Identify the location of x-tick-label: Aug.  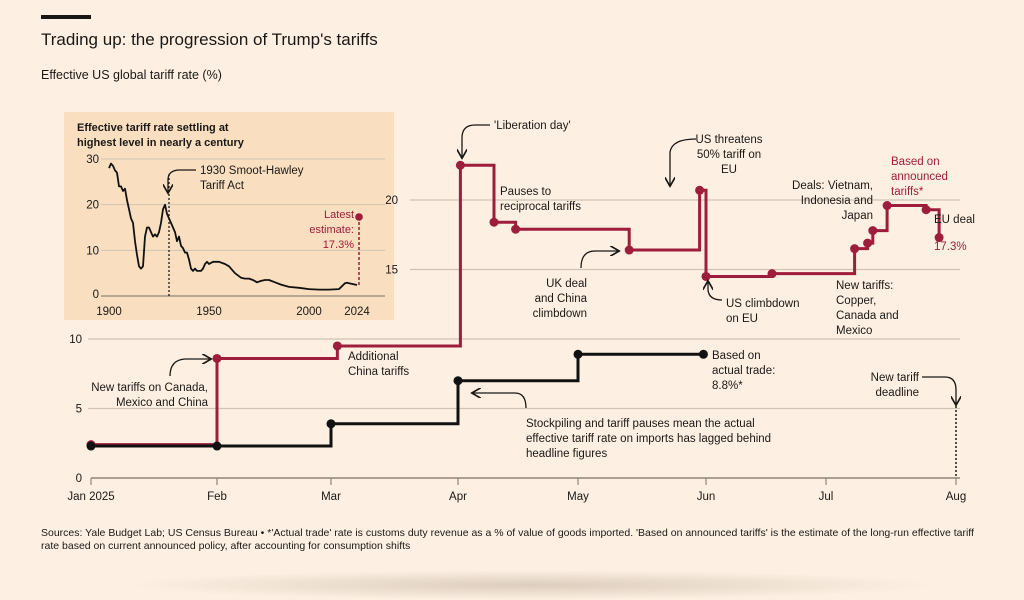
(956, 497).